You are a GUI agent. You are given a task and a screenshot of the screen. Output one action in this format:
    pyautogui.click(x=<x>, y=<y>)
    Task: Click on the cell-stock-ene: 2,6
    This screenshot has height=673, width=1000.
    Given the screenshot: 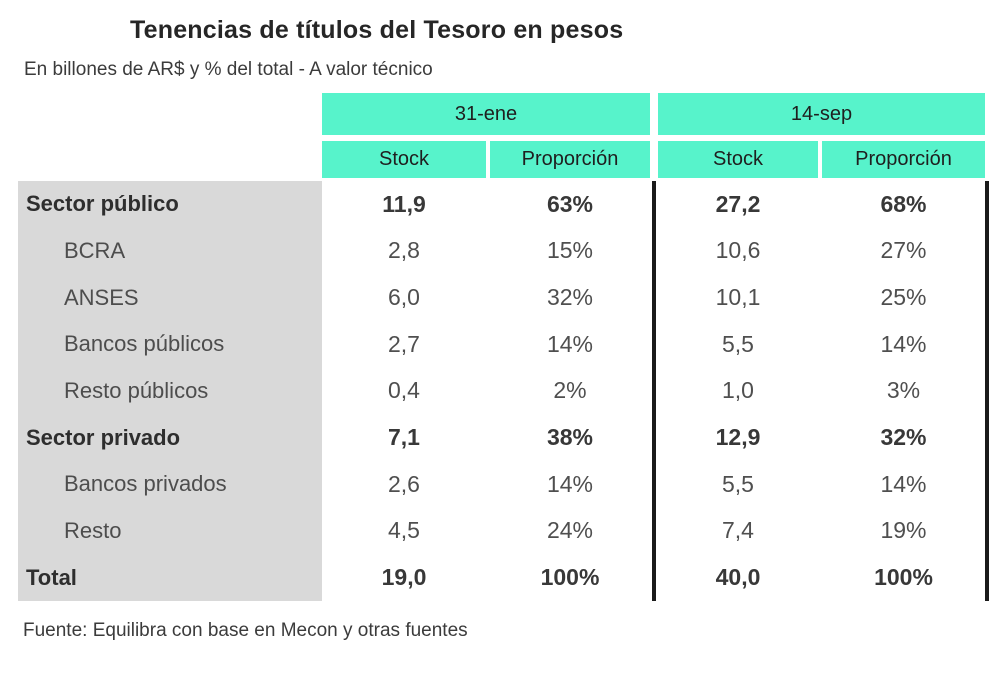 What is the action you would take?
    pyautogui.click(x=404, y=483)
    